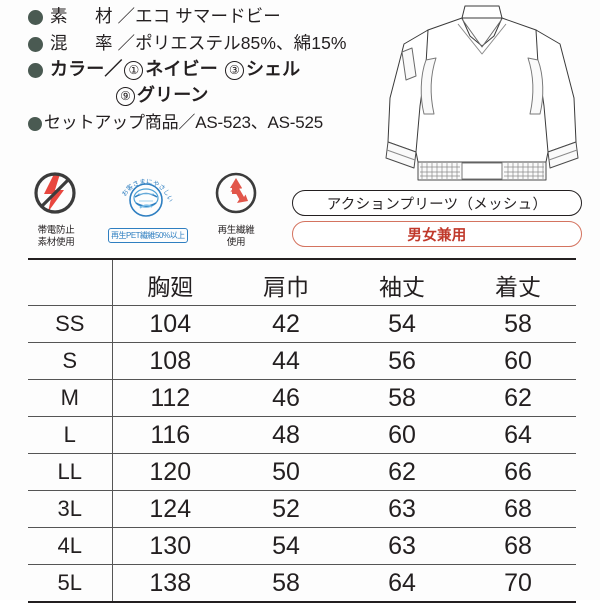 The height and width of the screenshot is (603, 600). I want to click on spec-row-setup: セットアップ商品／AS-523、AS-525, so click(209, 123).